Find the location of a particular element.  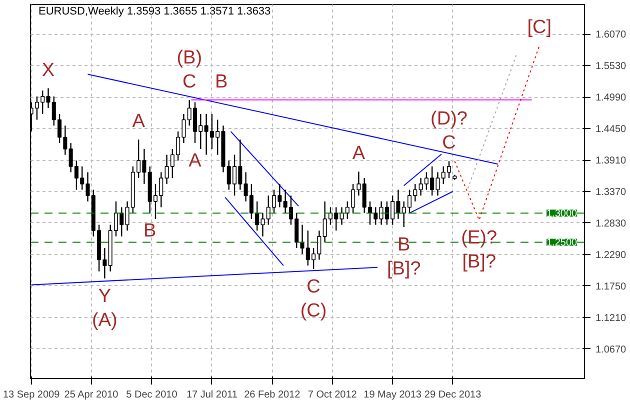

annotation: [C] is located at coordinates (539, 27).